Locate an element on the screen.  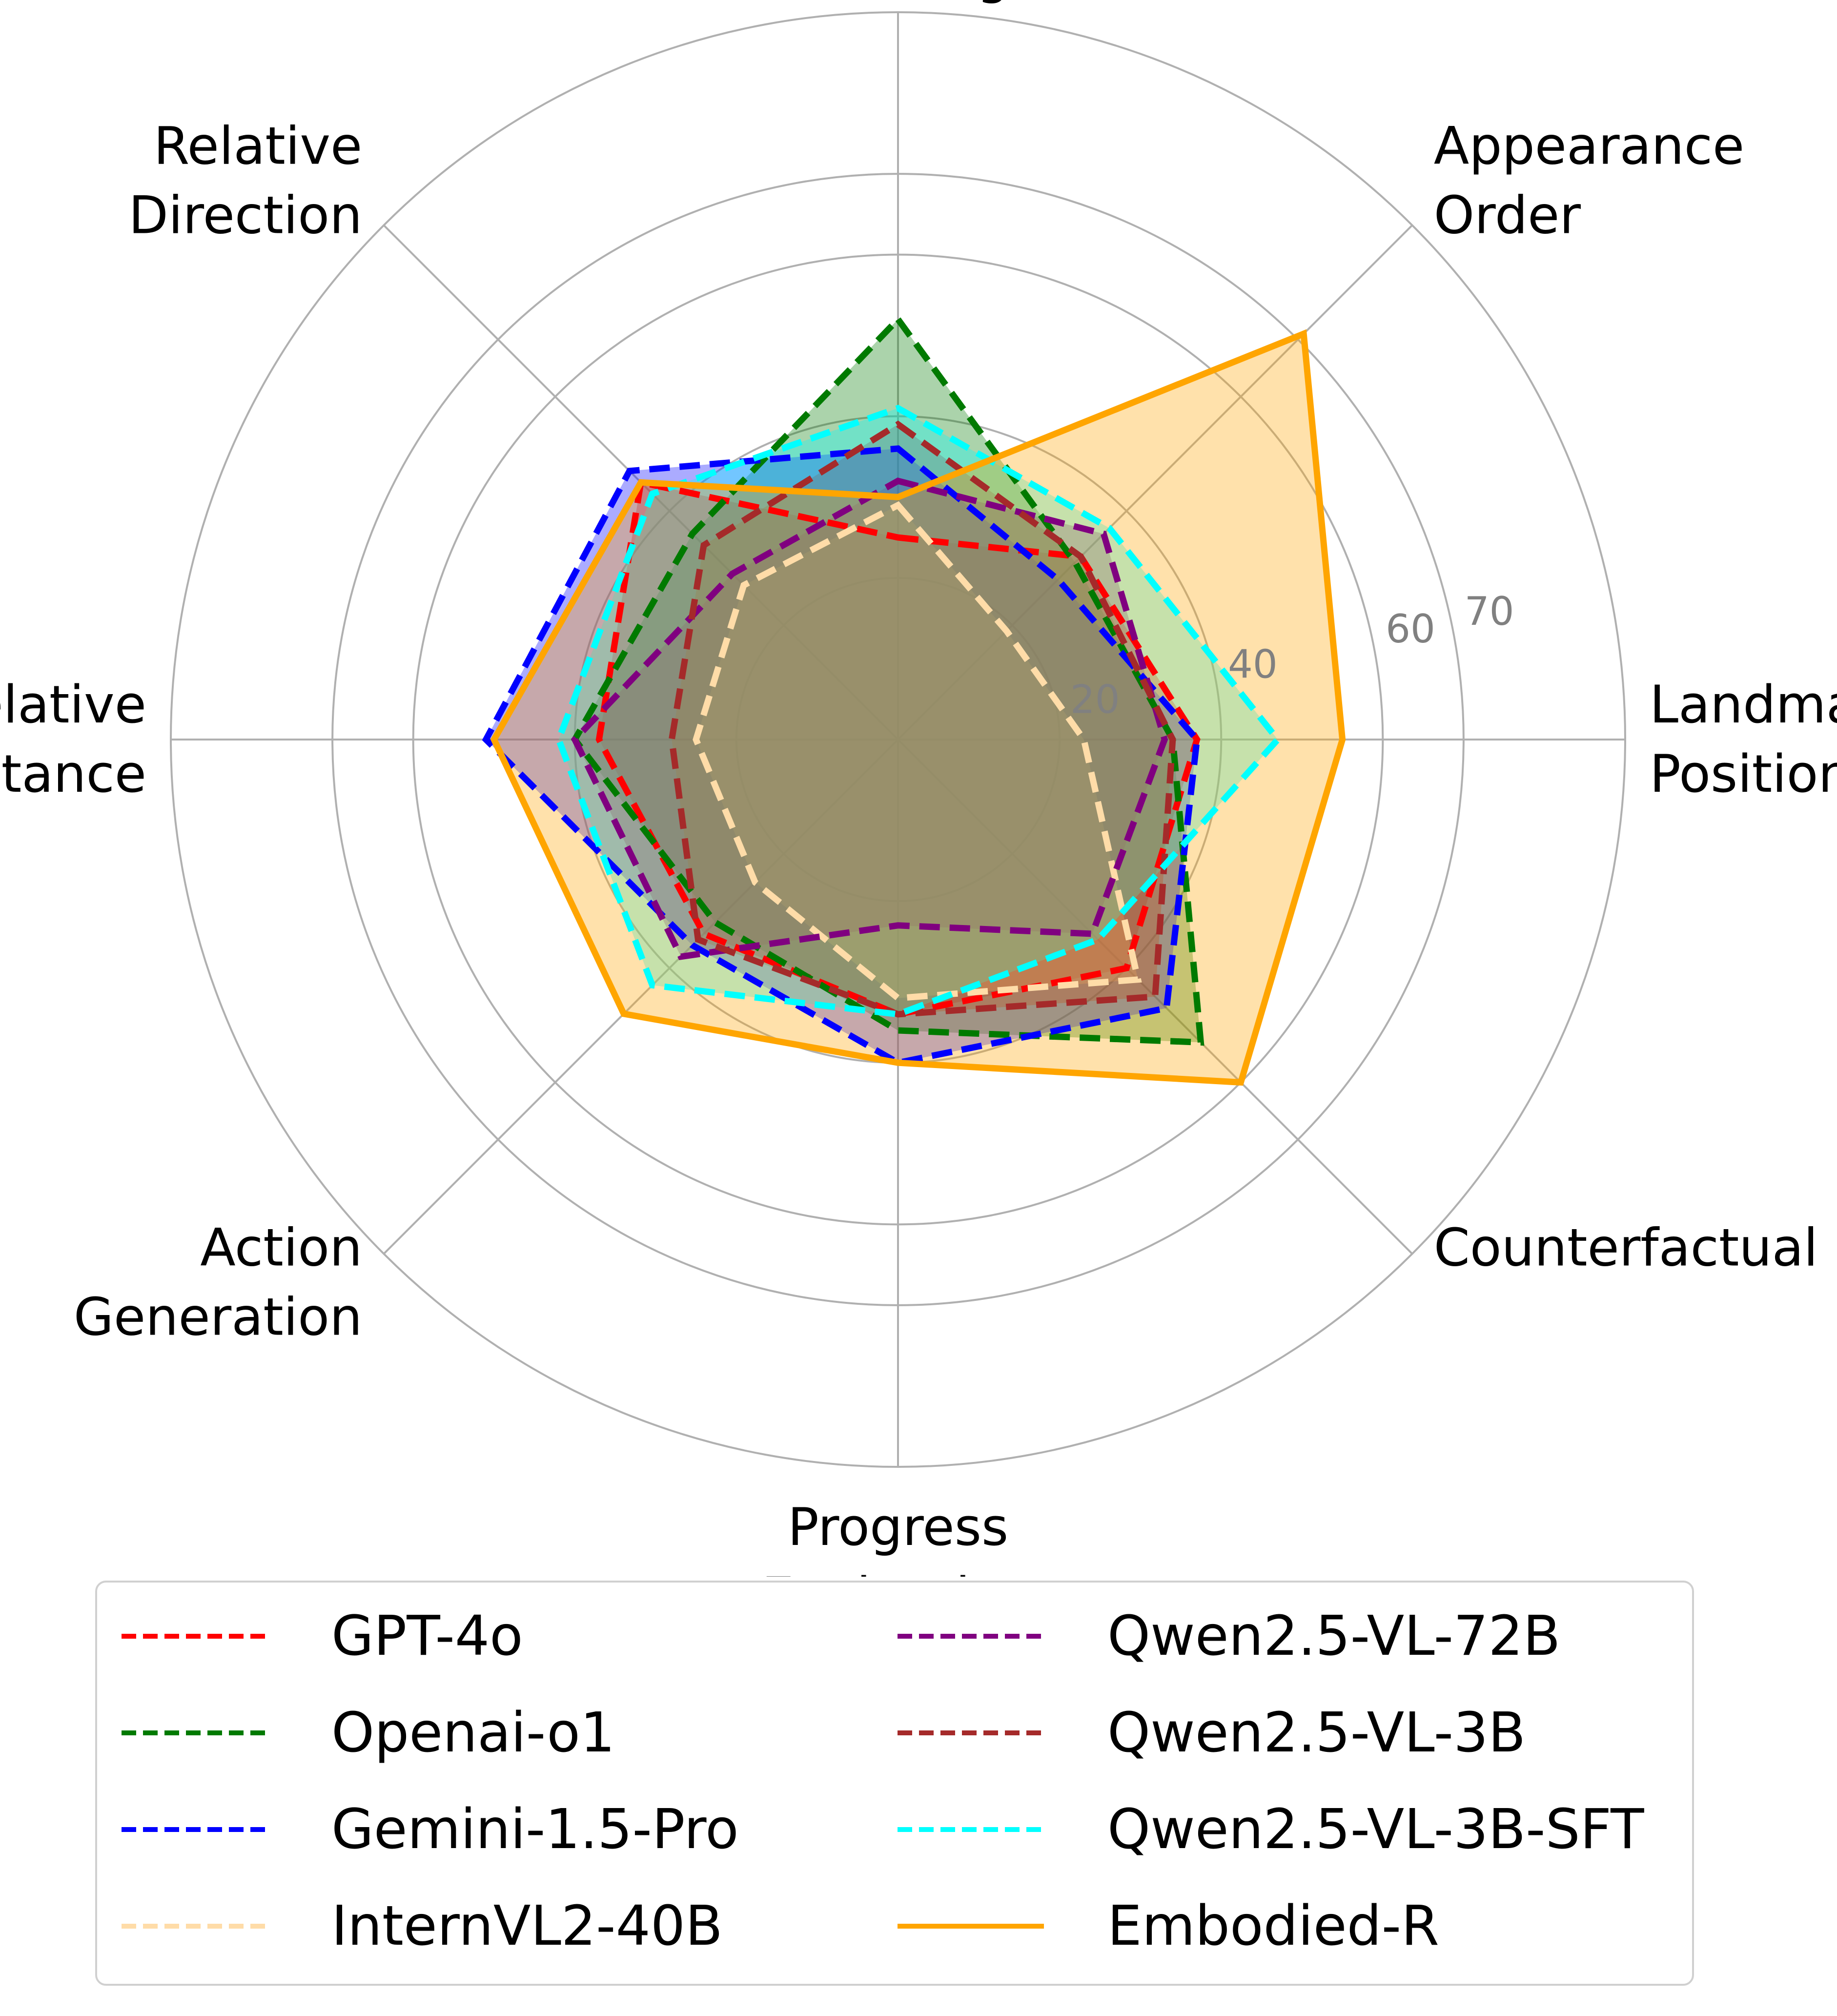
radial-tick-labels: 20 40 60 70 is located at coordinates (1292, 655).